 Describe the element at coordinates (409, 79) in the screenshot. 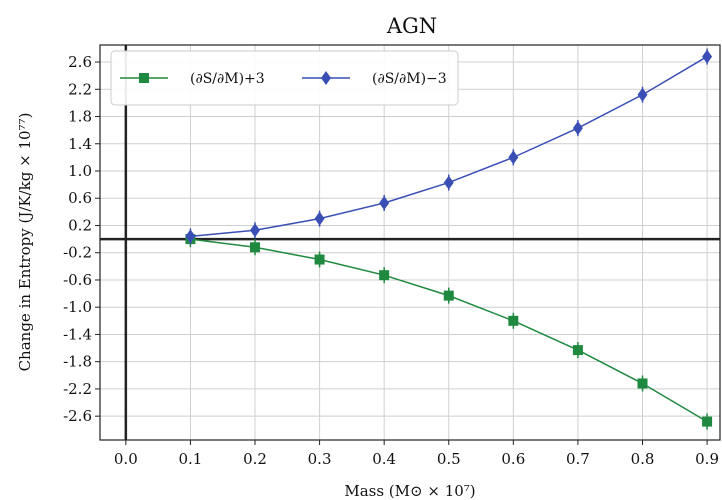

I see `legend-label: (∂S/∂M)−3` at that location.